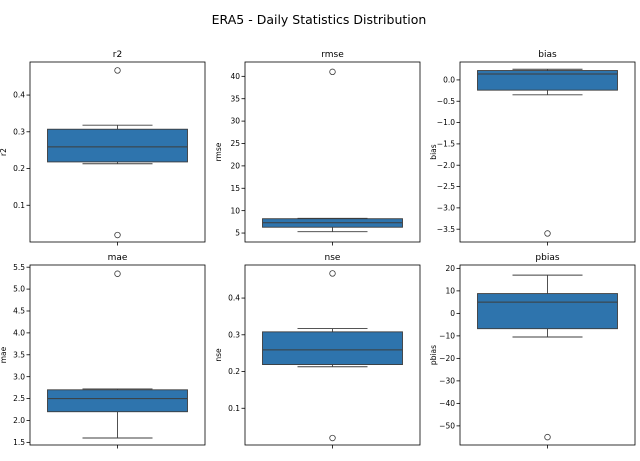  Describe the element at coordinates (446, 101) in the screenshot. I see `y-tick-label: −0.5` at that location.